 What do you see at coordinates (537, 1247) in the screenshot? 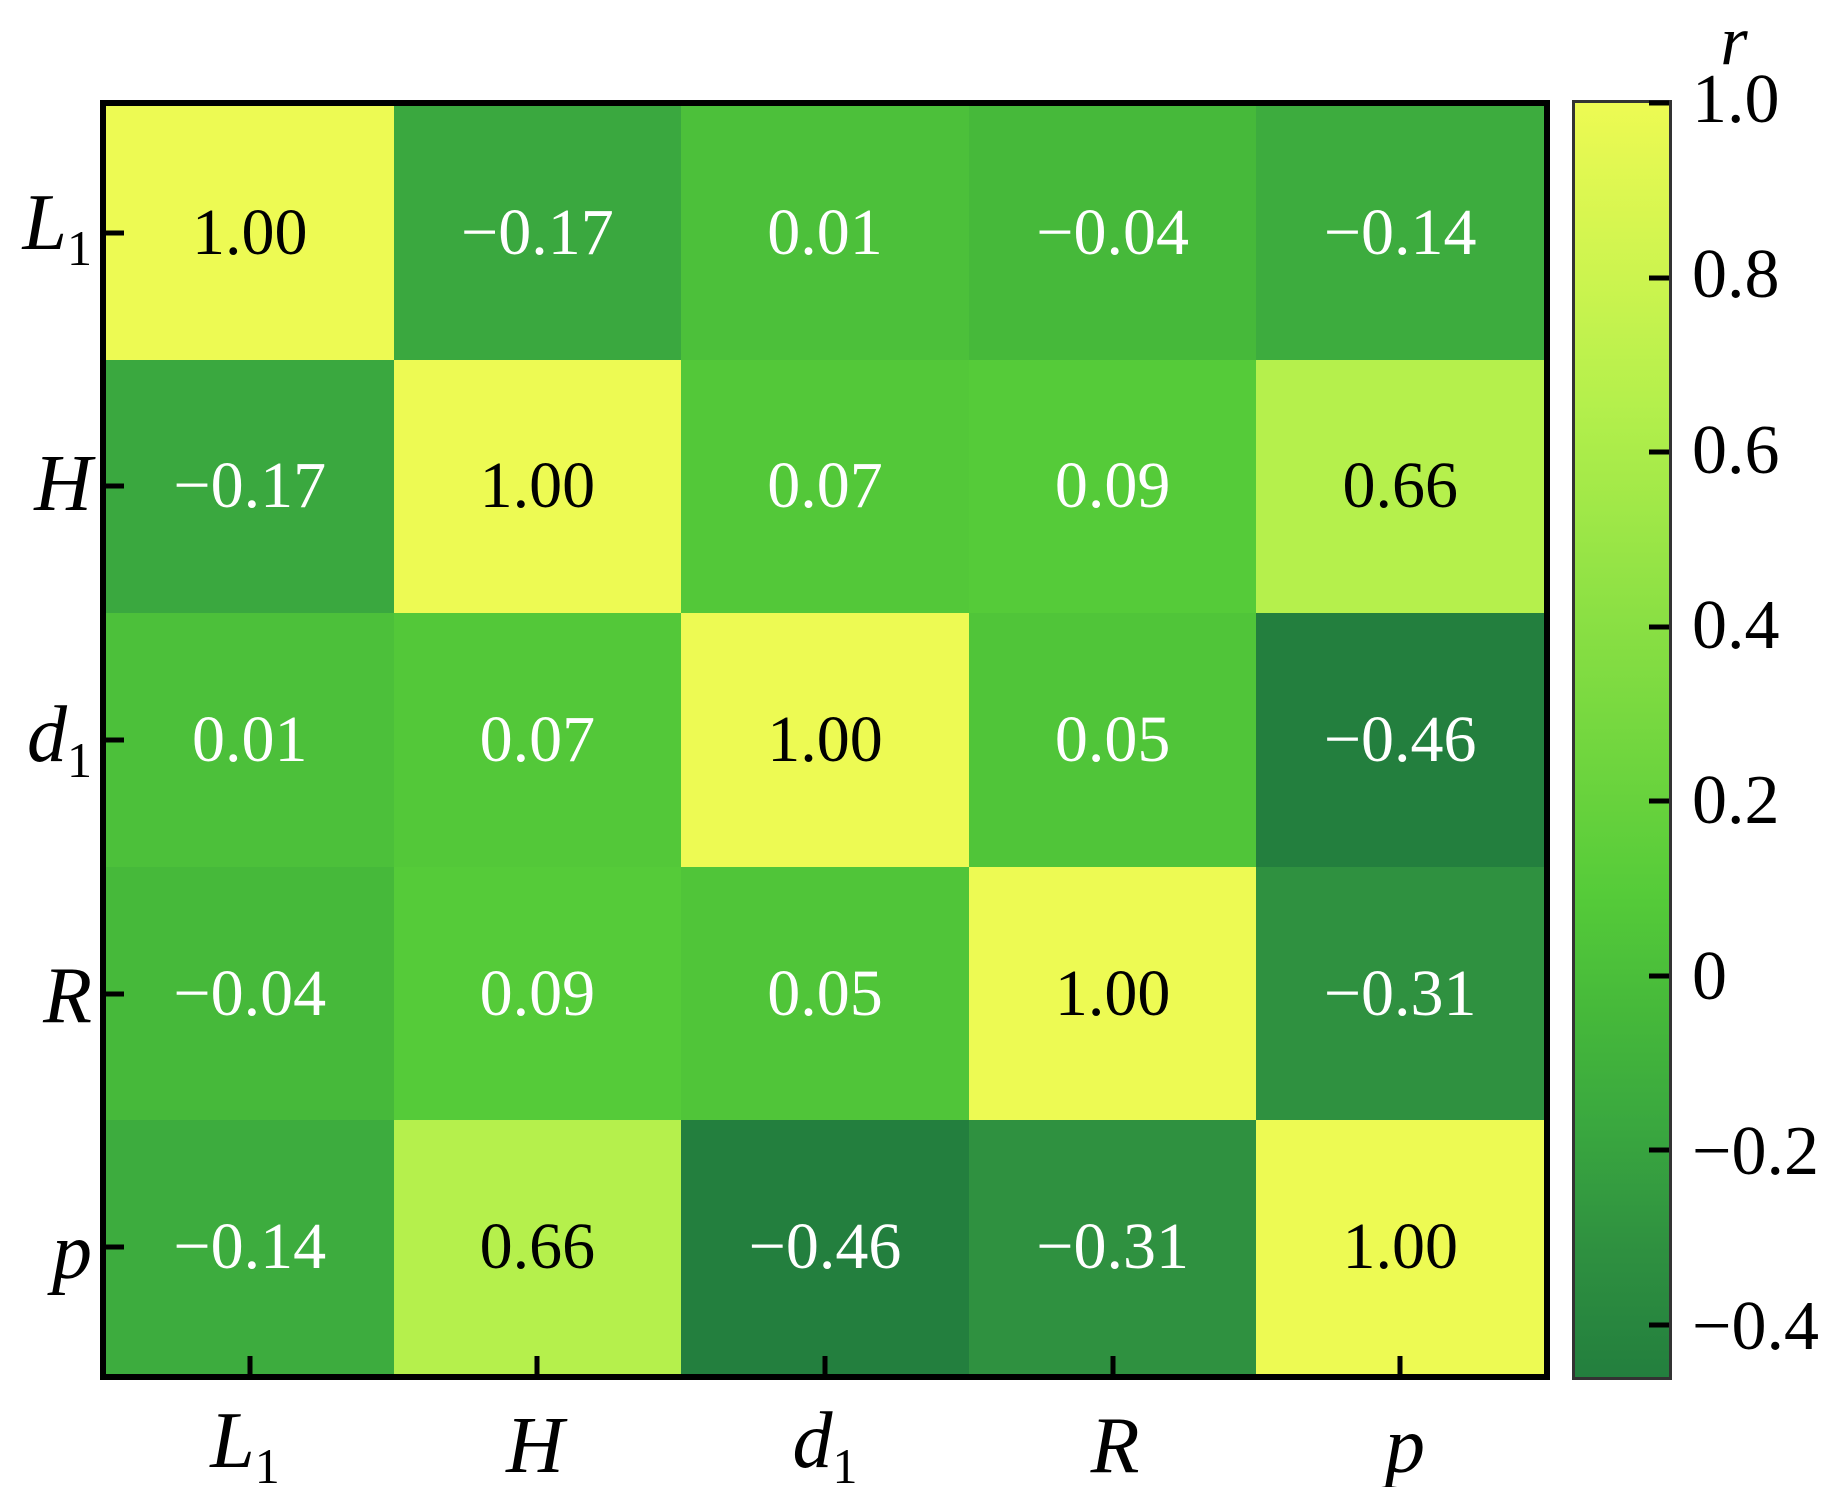
I see `heatmap-cell-p-H: 0.66` at bounding box center [537, 1247].